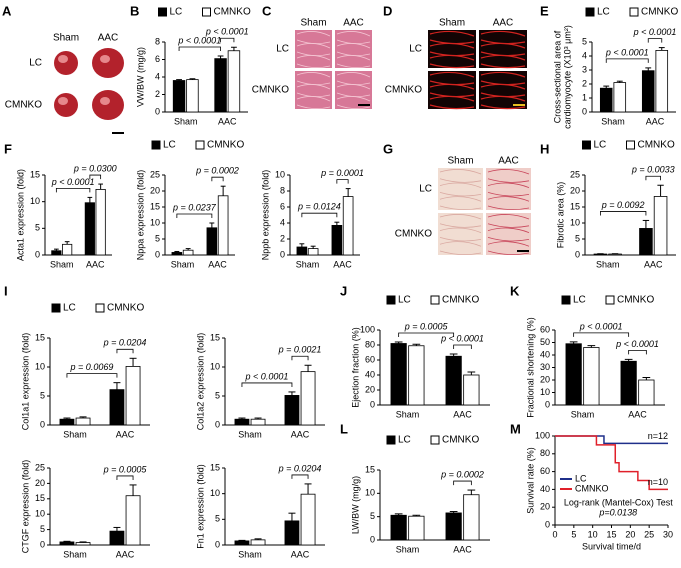 The image size is (681, 568). Describe the element at coordinates (557, 76) in the screenshot. I see `y-axis-label: Cross-sectional area of` at that location.